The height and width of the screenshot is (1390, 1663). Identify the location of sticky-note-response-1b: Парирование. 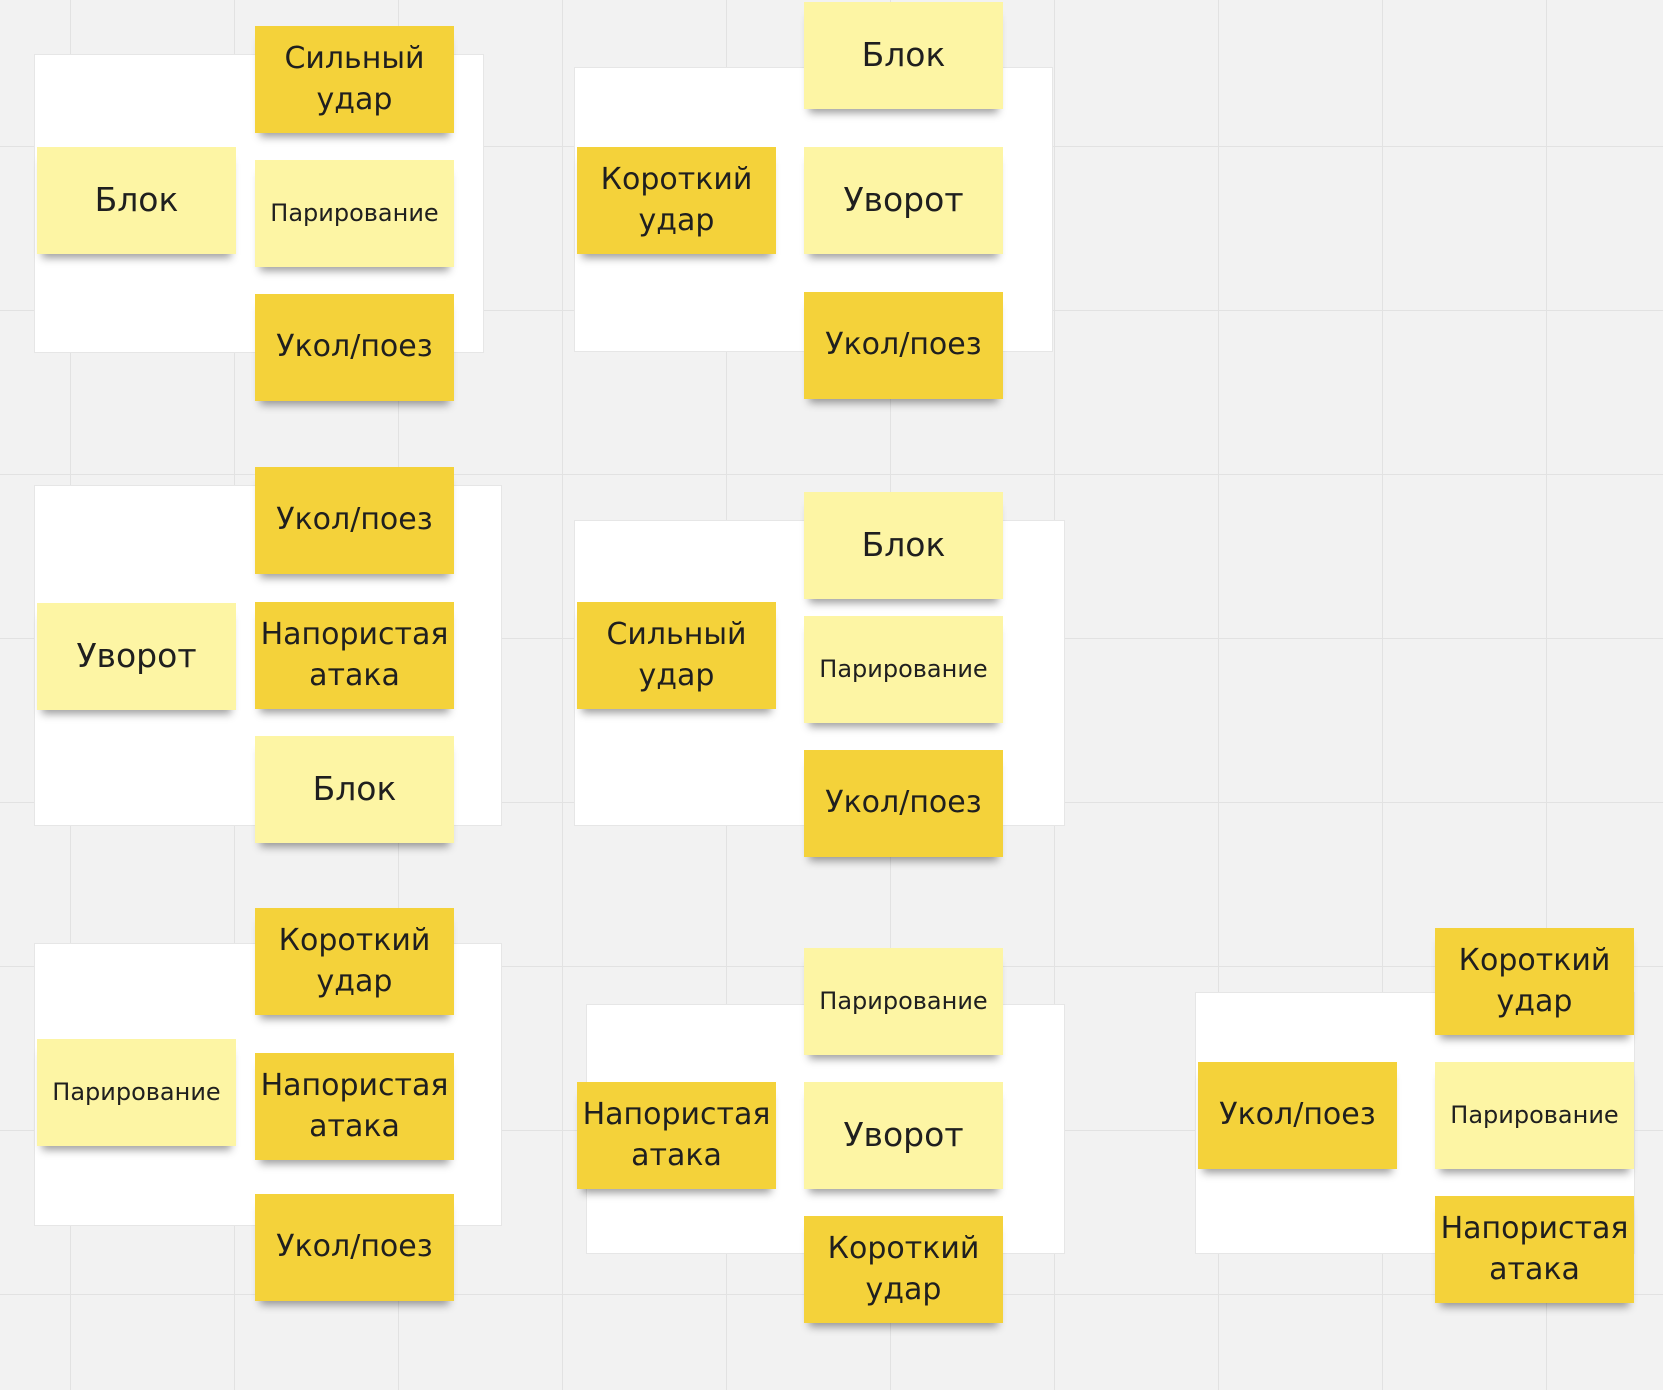
(354, 213).